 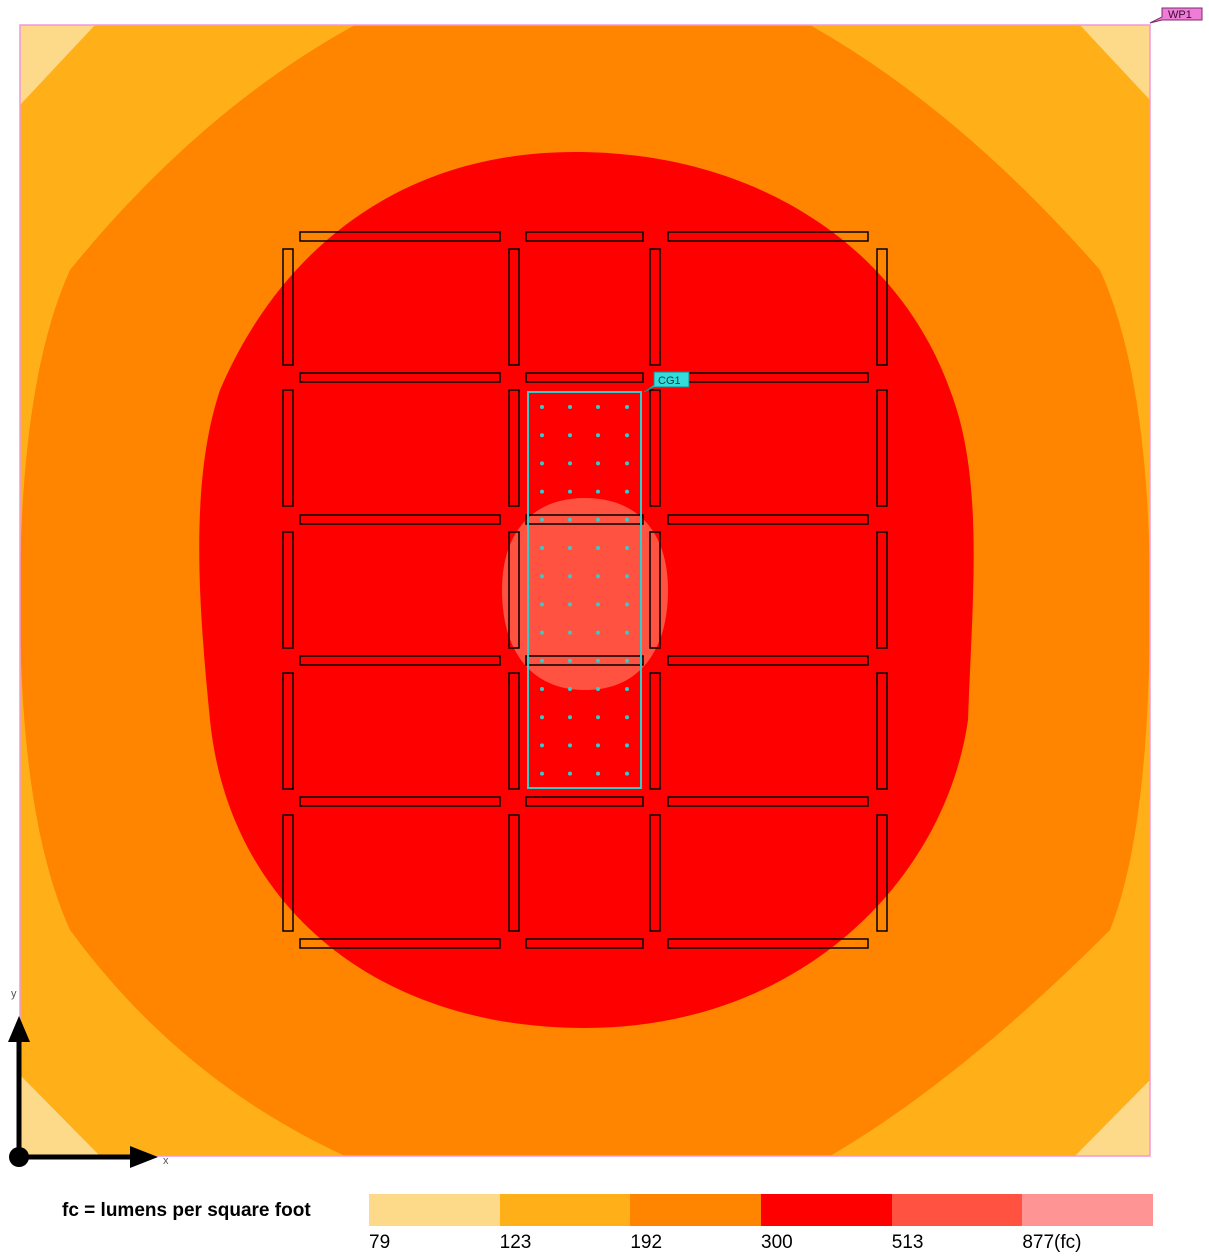 What do you see at coordinates (907, 1242) in the screenshot?
I see `legend-value: 513` at bounding box center [907, 1242].